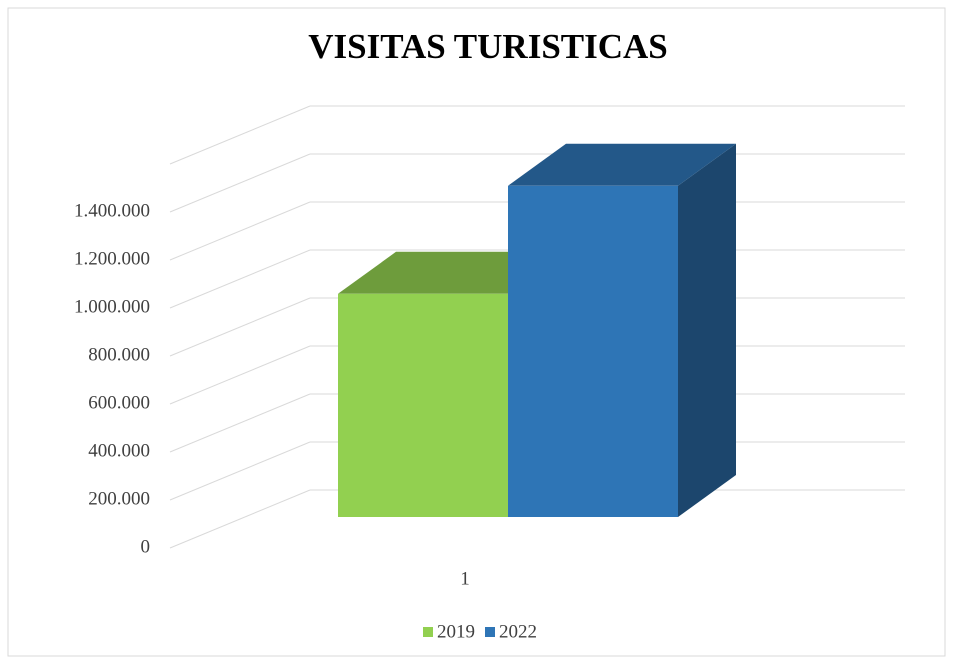 The width and height of the screenshot is (954, 663). I want to click on y-tick-label: 800.000, so click(119, 354).